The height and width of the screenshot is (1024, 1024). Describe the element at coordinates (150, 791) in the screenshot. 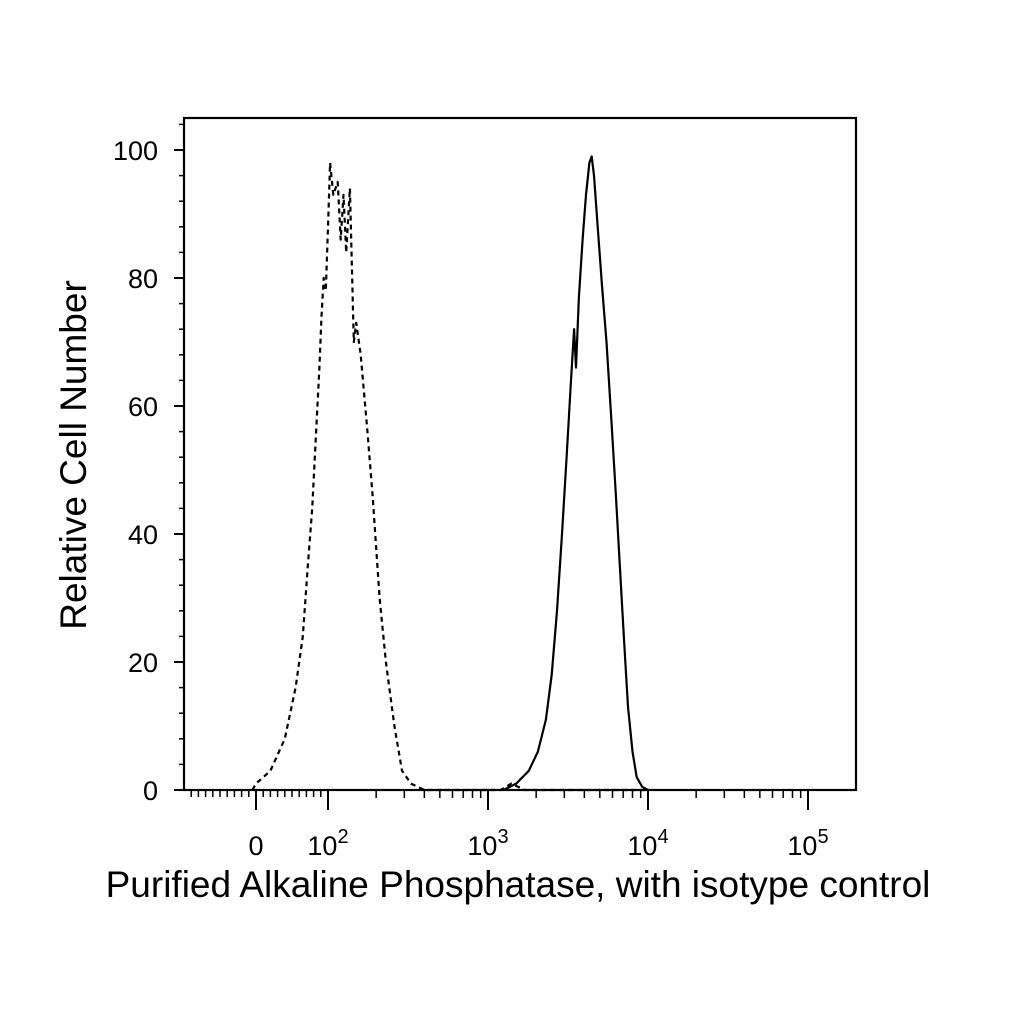

I see `y-tick-label: 0` at that location.